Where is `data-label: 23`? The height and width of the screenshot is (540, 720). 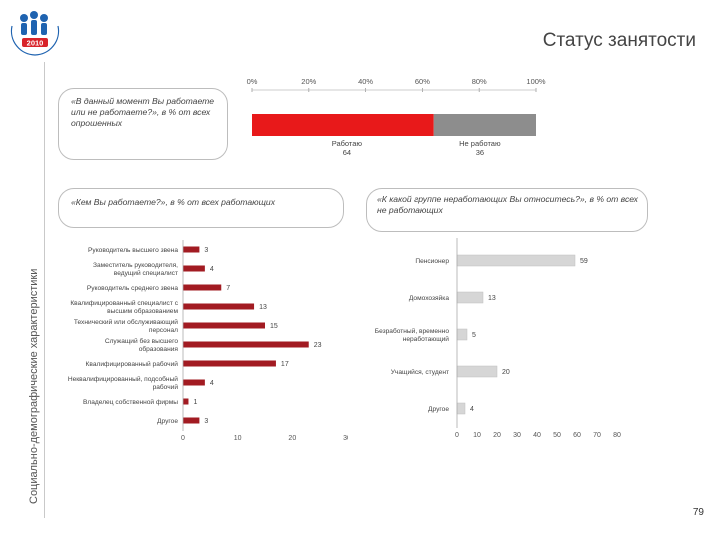
data-label: 23 is located at coordinates (318, 345).